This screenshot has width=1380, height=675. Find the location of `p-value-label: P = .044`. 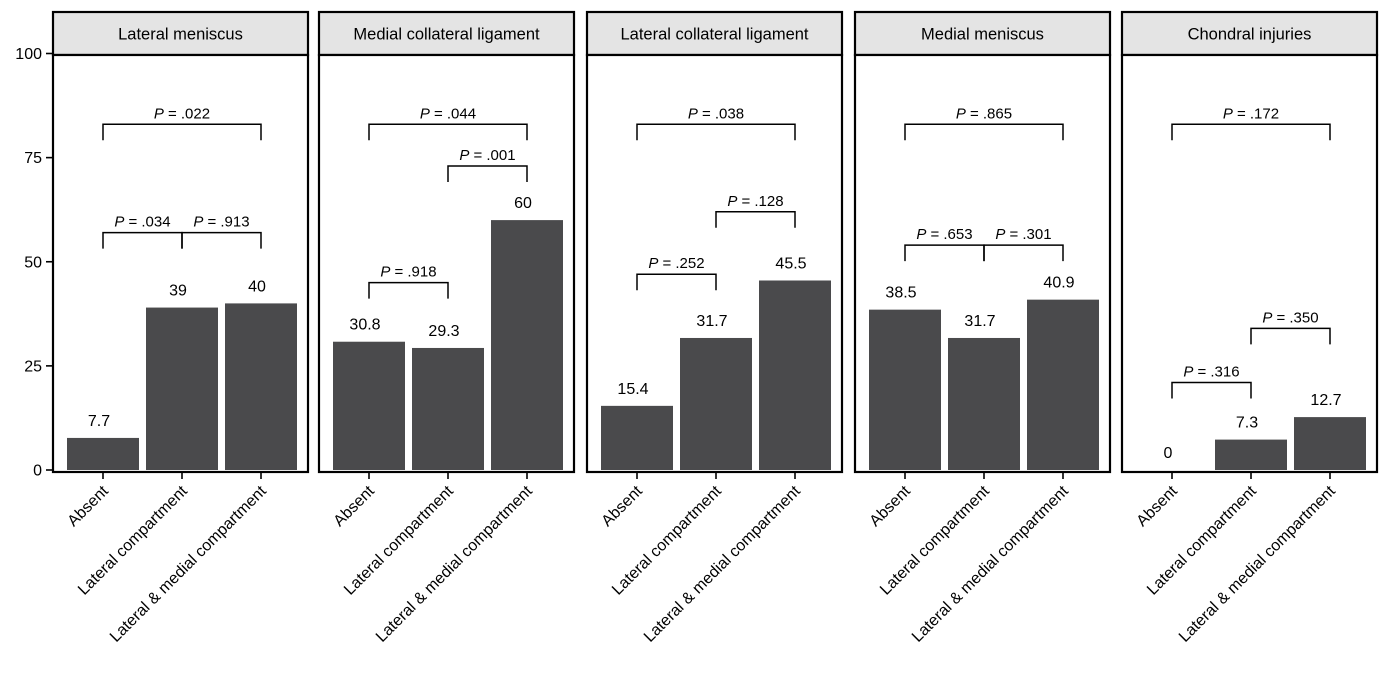

p-value-label: P = .044 is located at coordinates (448, 113).